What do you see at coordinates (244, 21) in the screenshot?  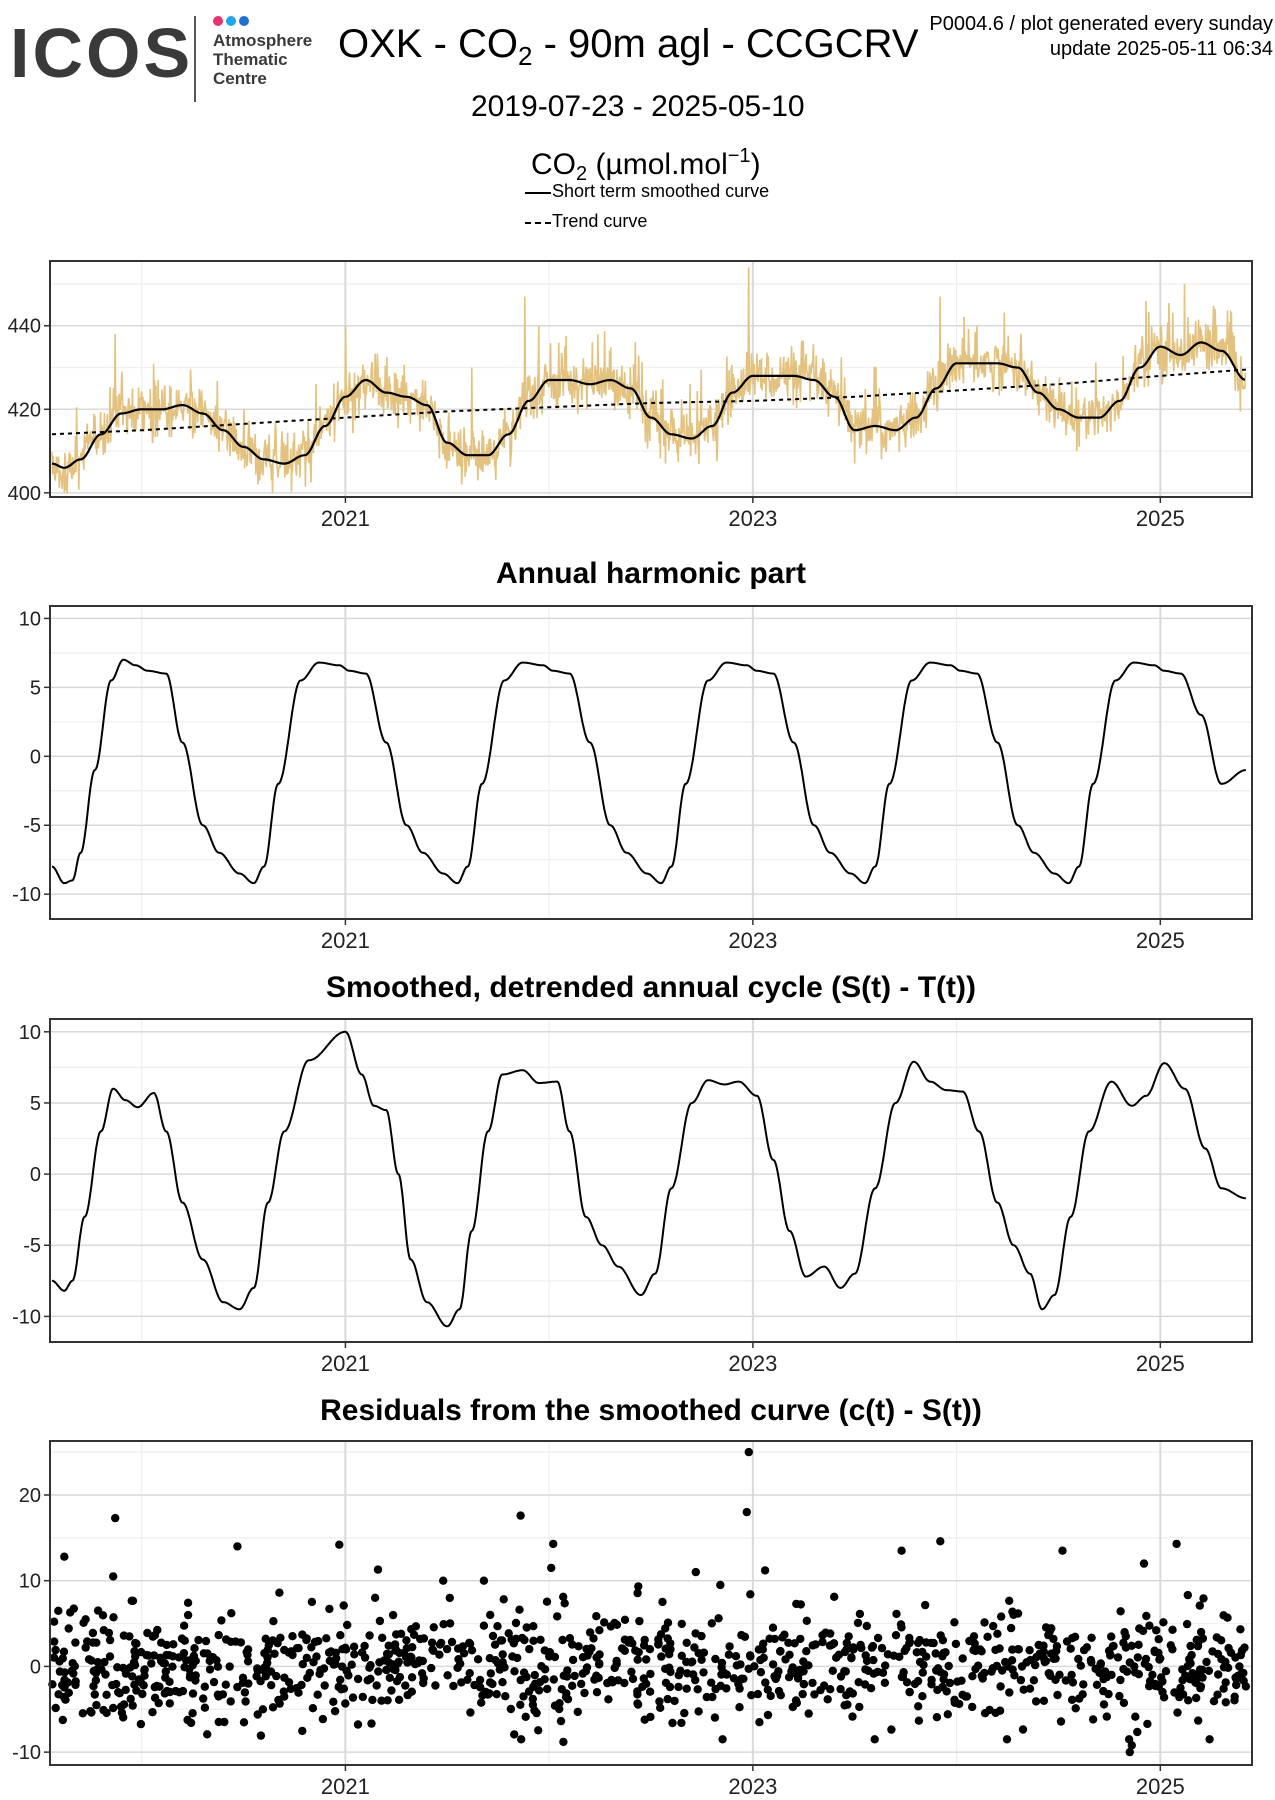 I see `logo-dot-blue` at bounding box center [244, 21].